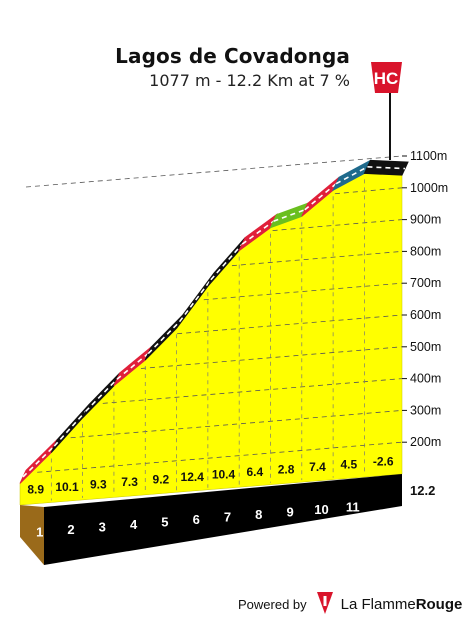  What do you see at coordinates (321, 509) in the screenshot?
I see `km-marker-10: 10` at bounding box center [321, 509].